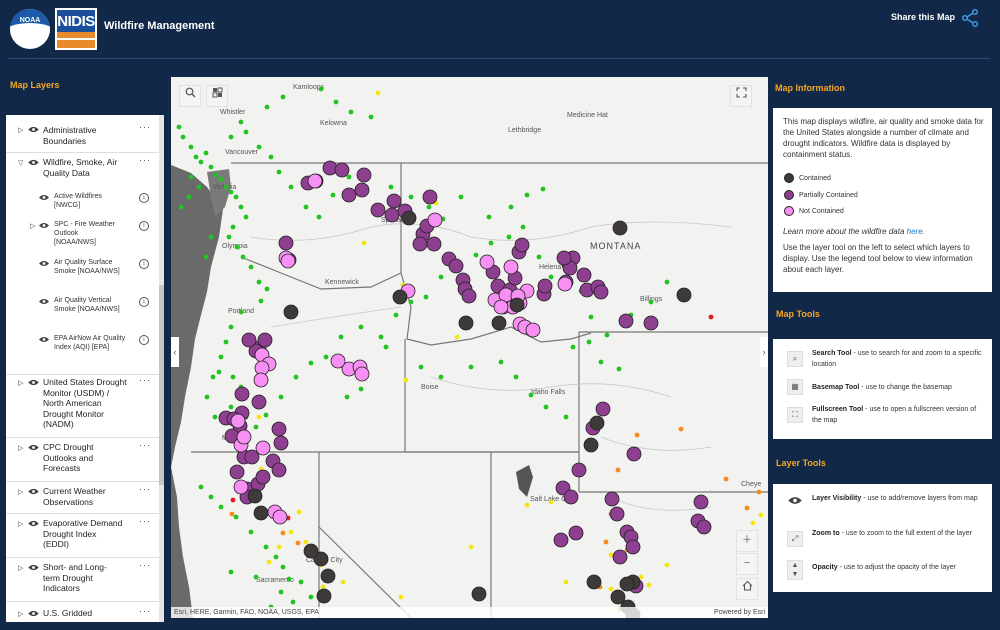  I want to click on zoom-out-button: −, so click(747, 564).